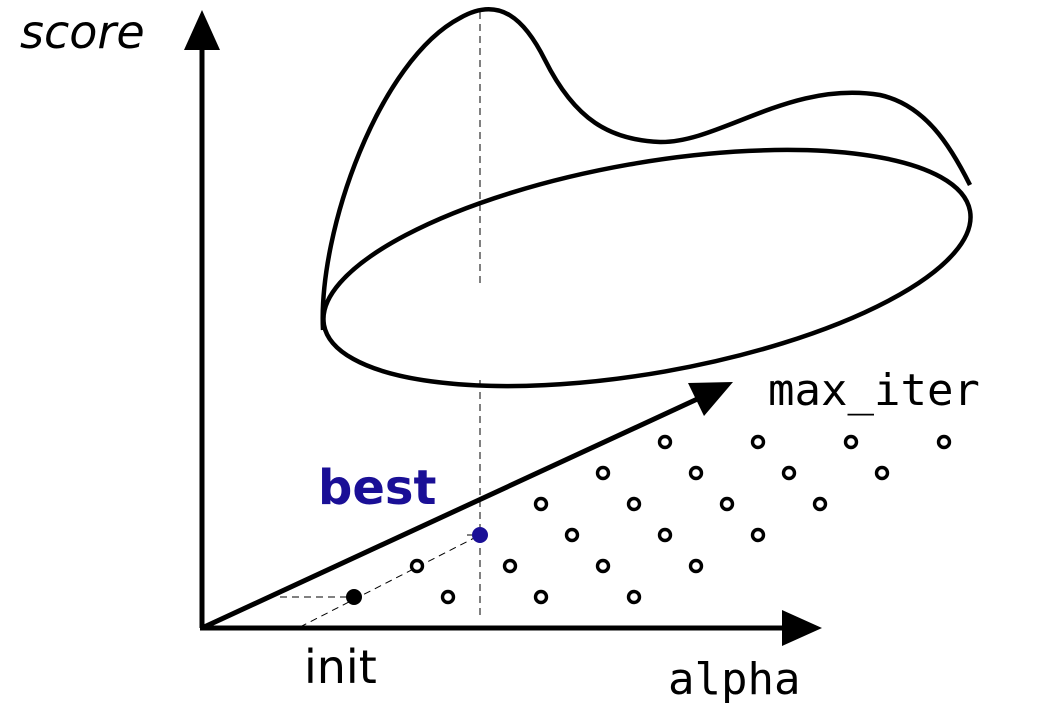 Image resolution: width=1045 pixels, height=705 pixels. Describe the element at coordinates (734, 679) in the screenshot. I see `alpha-axis-label: alpha` at that location.